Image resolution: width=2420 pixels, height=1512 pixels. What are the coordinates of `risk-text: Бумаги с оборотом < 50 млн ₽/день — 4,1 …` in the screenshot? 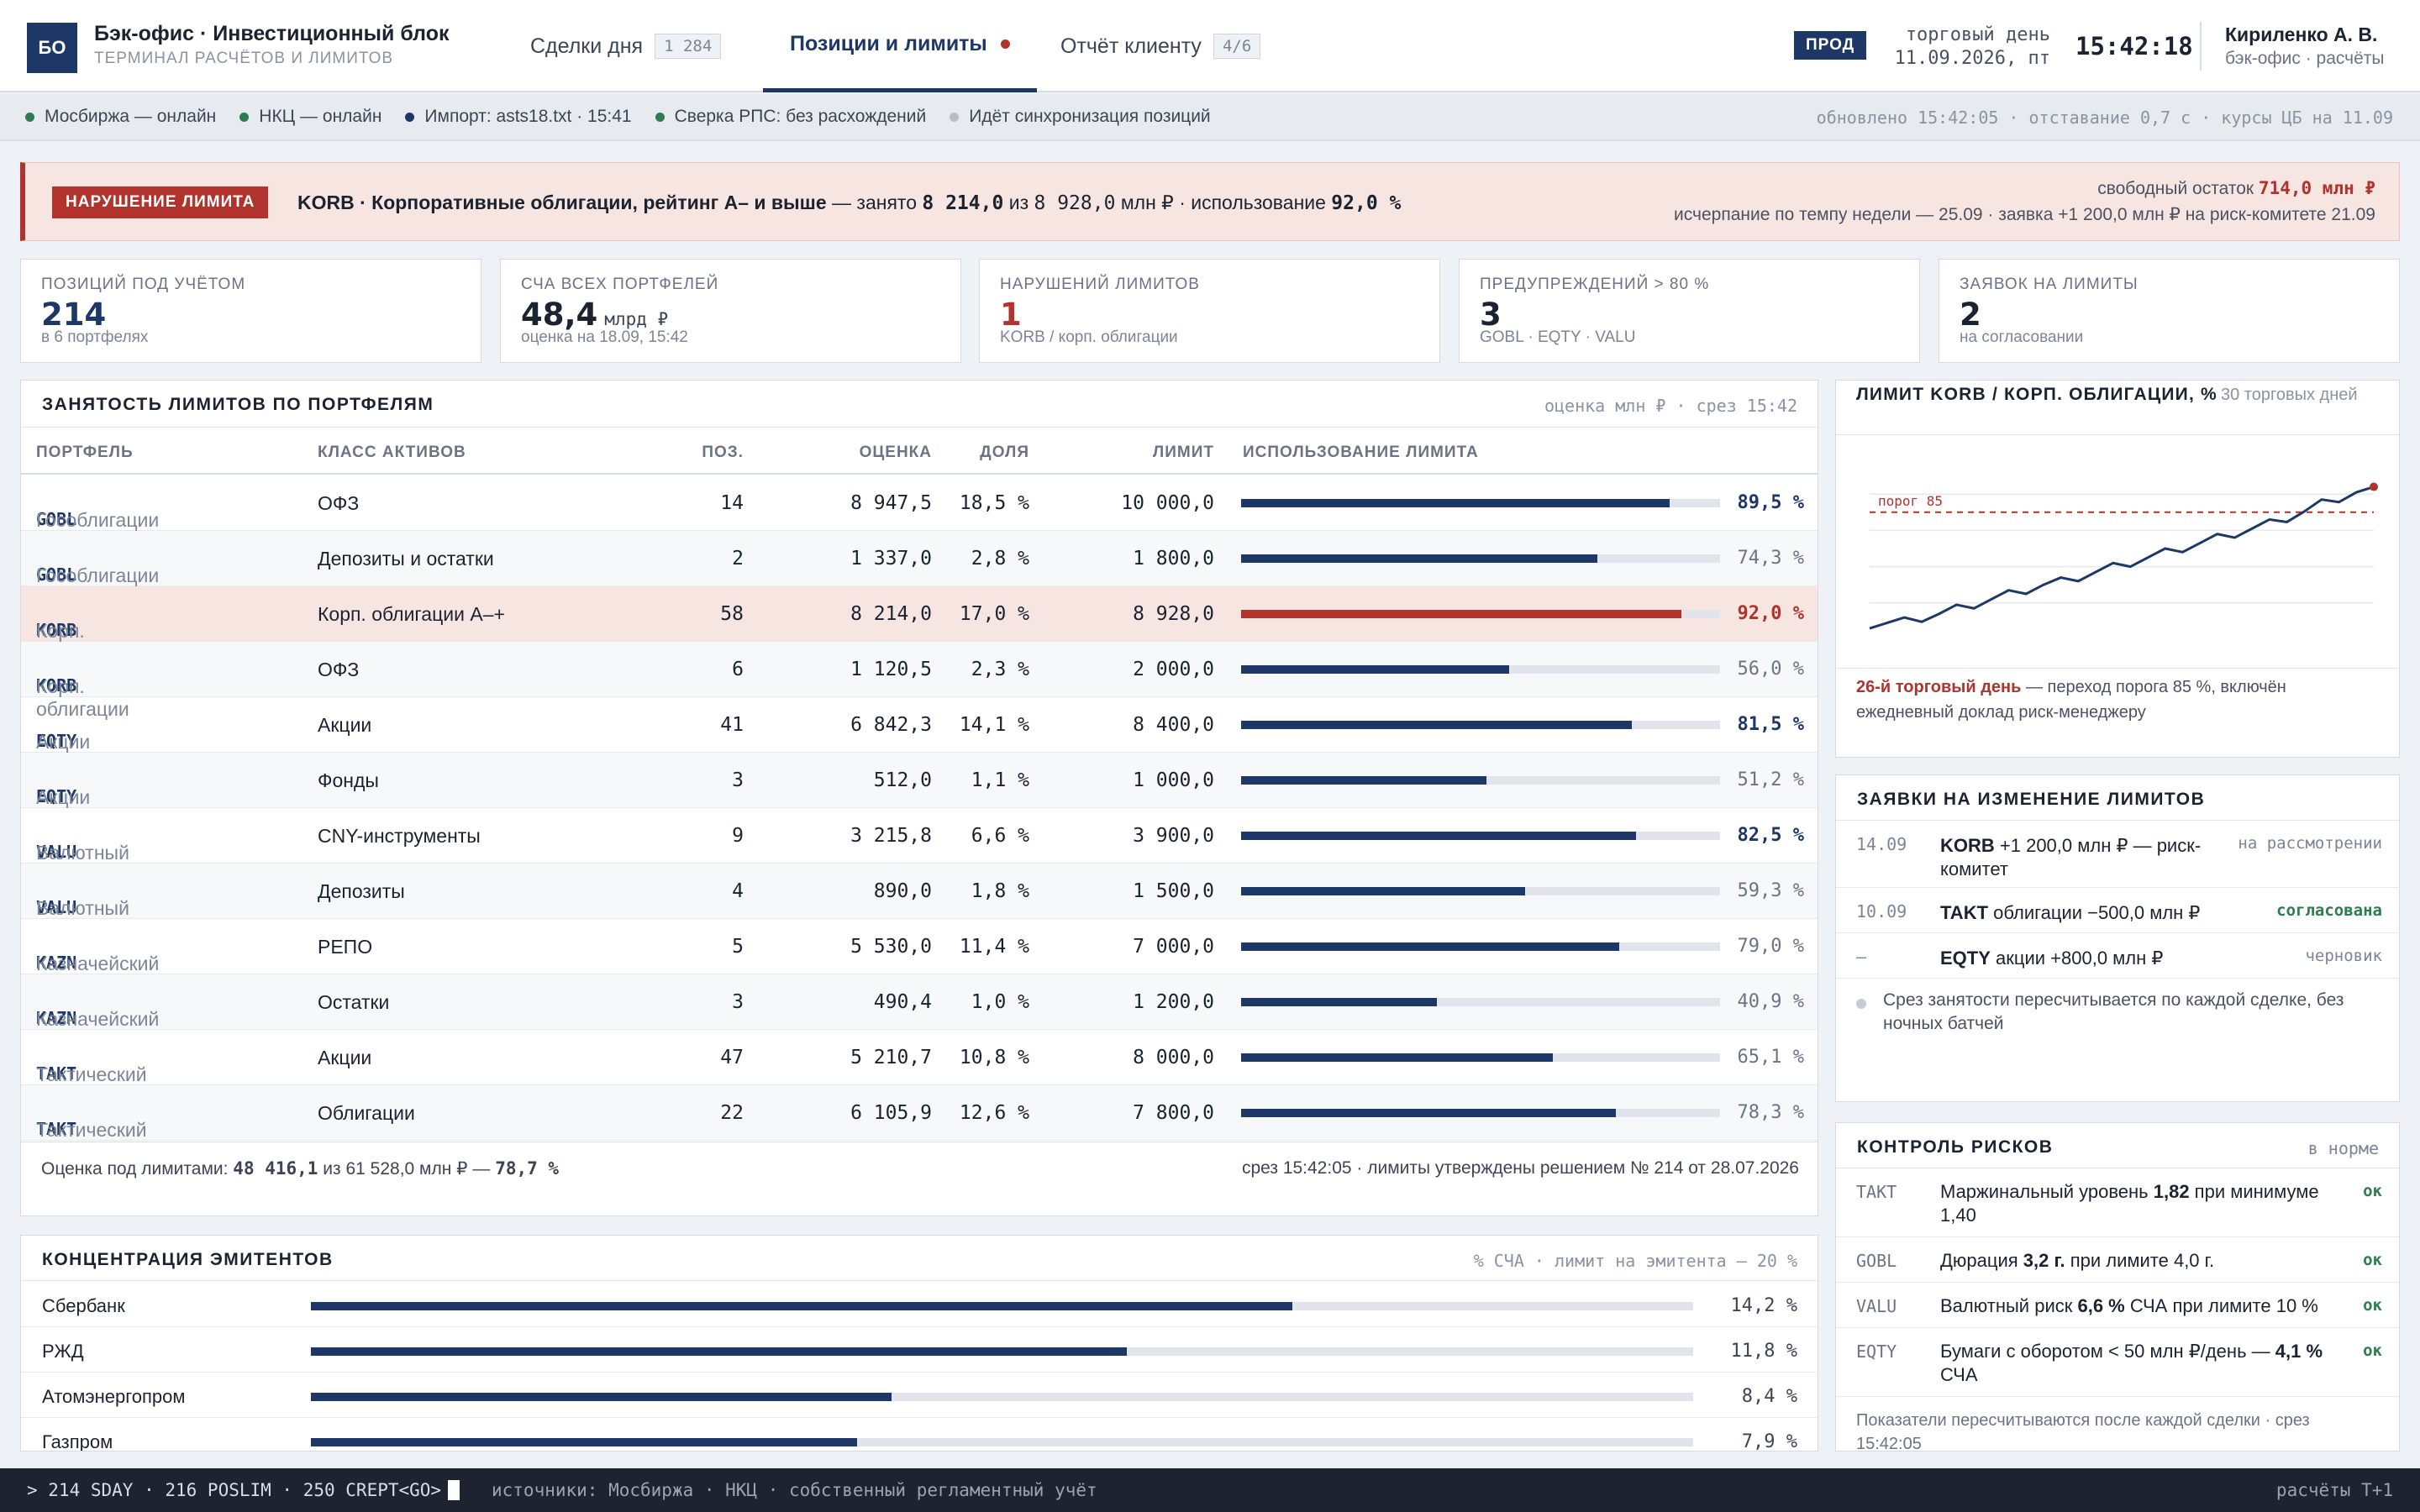 It's located at (2133, 1363).